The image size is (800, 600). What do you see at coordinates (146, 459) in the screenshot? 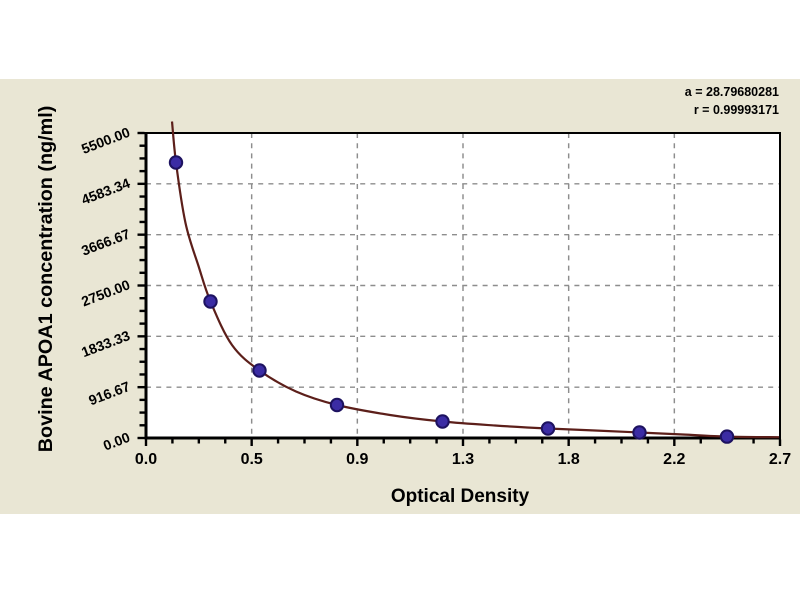
I see `svg-text: 0.0` at bounding box center [146, 459].